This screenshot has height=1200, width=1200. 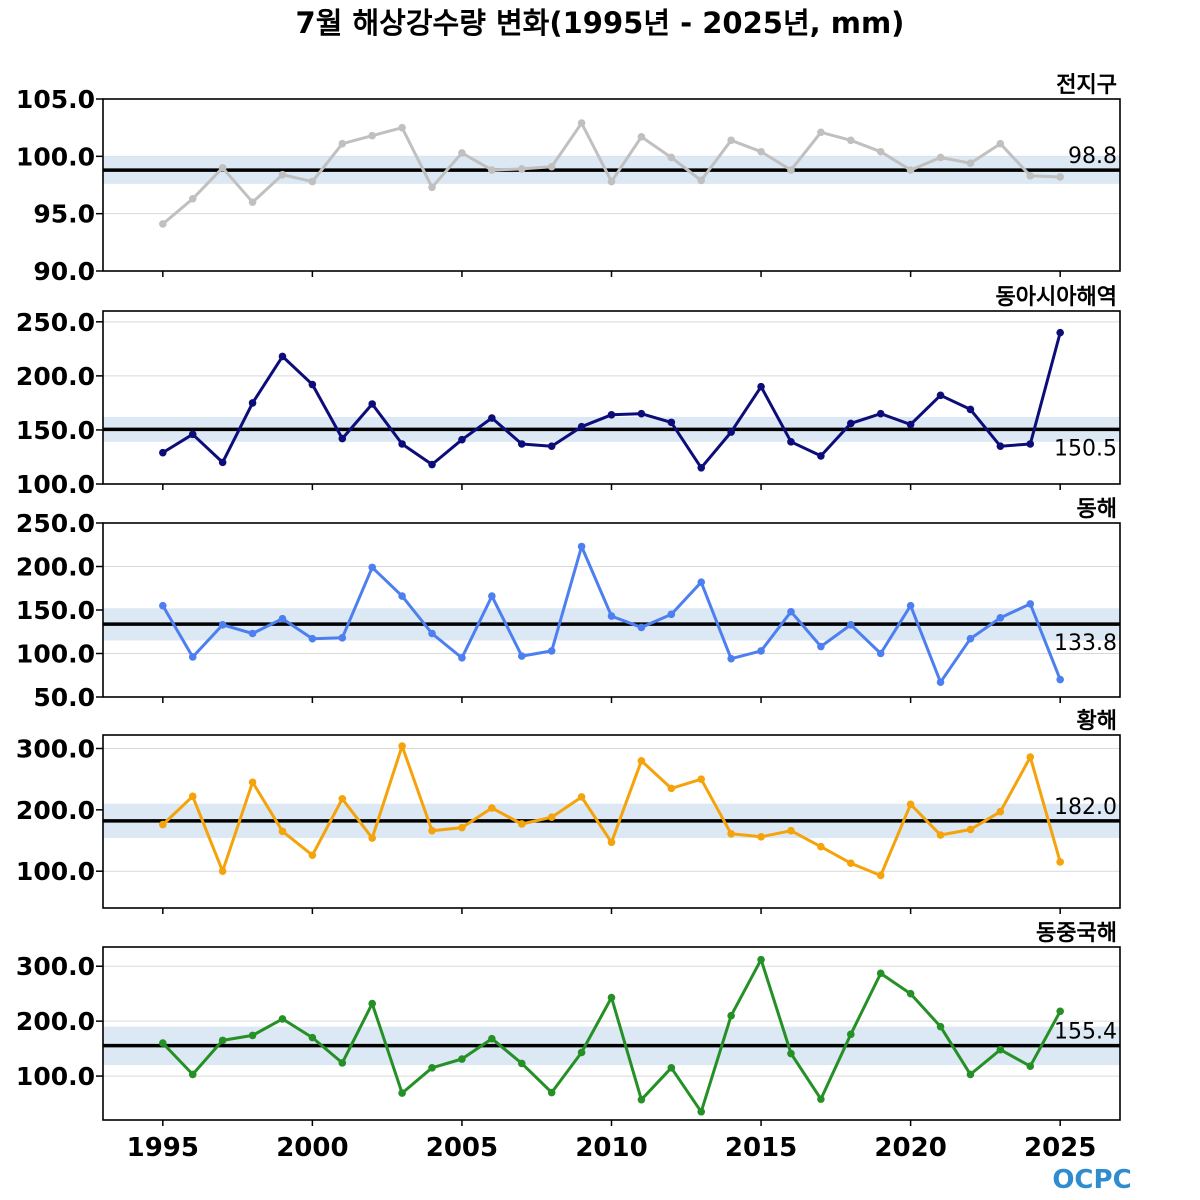 What do you see at coordinates (600, 23) in the screenshot?
I see `chart-title: 7월 해상강수량 변화(1995년 - 2025년, mm)` at bounding box center [600, 23].